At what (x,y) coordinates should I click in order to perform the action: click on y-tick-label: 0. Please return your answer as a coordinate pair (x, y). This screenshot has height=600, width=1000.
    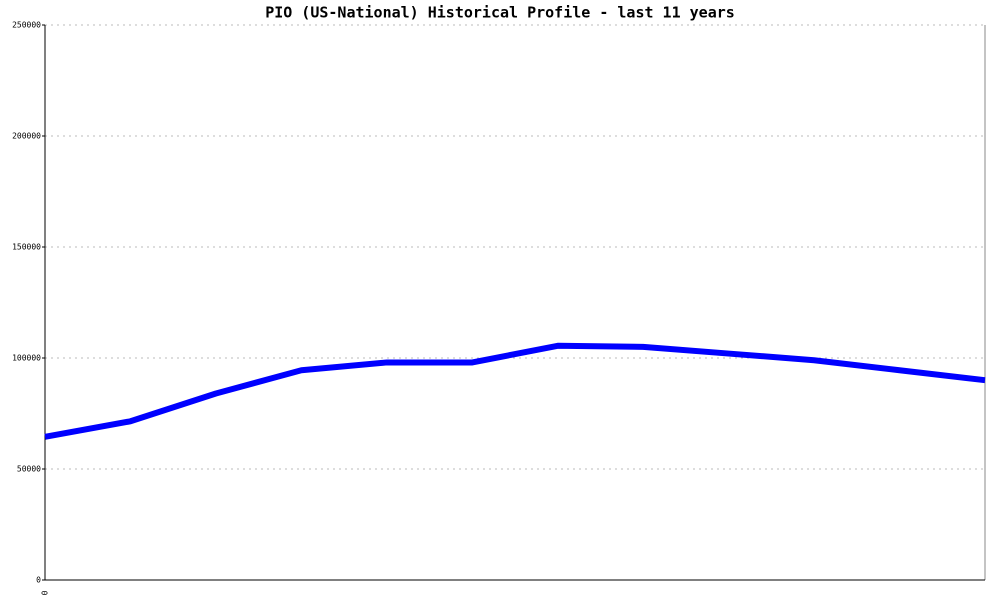
    Looking at the image, I should click on (38, 580).